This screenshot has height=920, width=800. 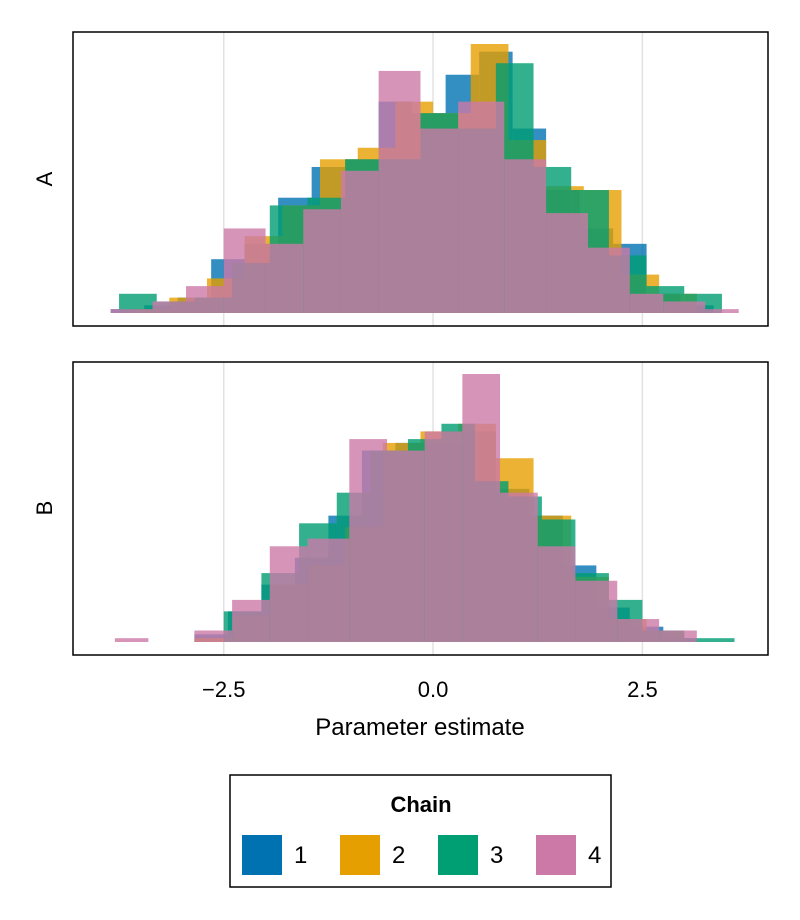 I want to click on legend-label-4: 4, so click(x=594, y=855).